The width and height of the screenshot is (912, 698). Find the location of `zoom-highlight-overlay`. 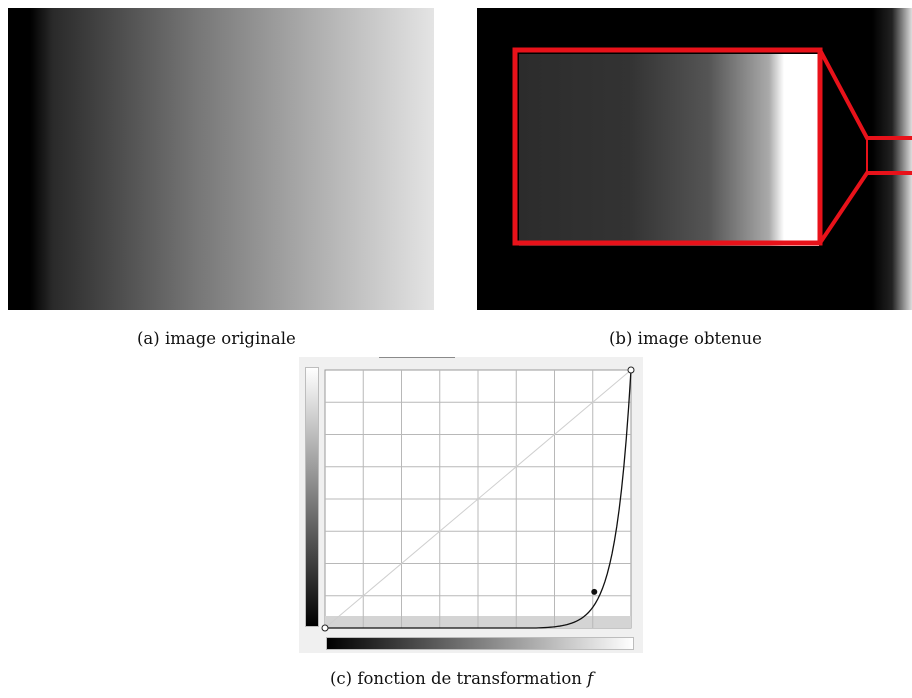

zoom-highlight-overlay is located at coordinates (712, 146).